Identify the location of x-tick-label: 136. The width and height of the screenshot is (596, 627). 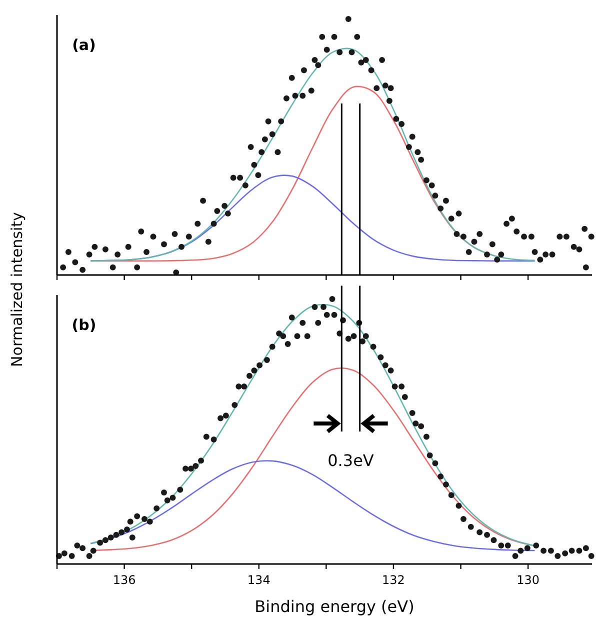
(124, 580).